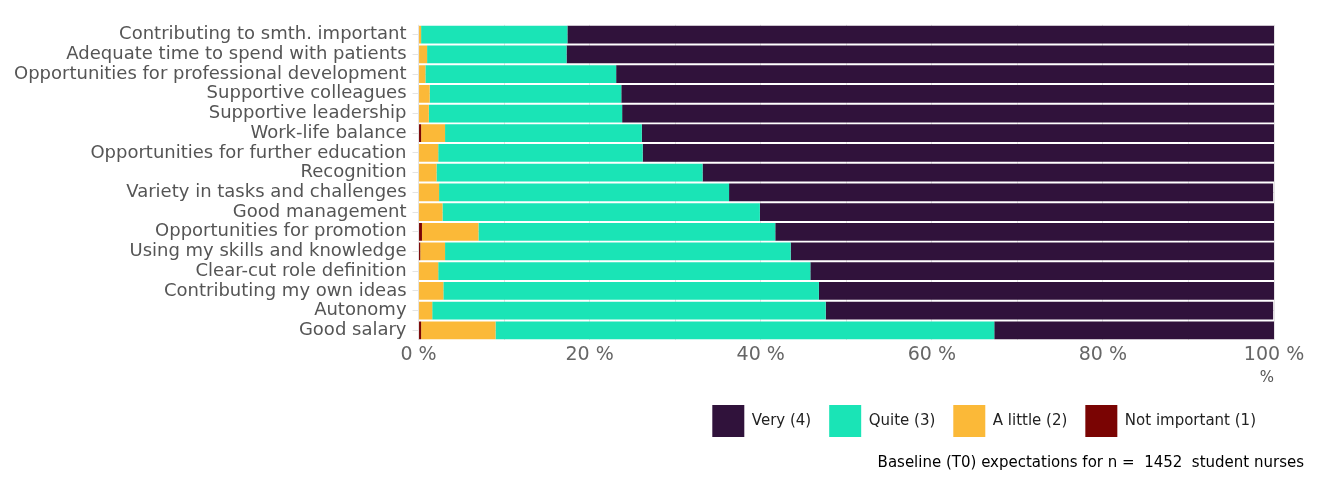 This screenshot has width=1322, height=485. I want to click on legend-label: Not important (1), so click(1190, 419).